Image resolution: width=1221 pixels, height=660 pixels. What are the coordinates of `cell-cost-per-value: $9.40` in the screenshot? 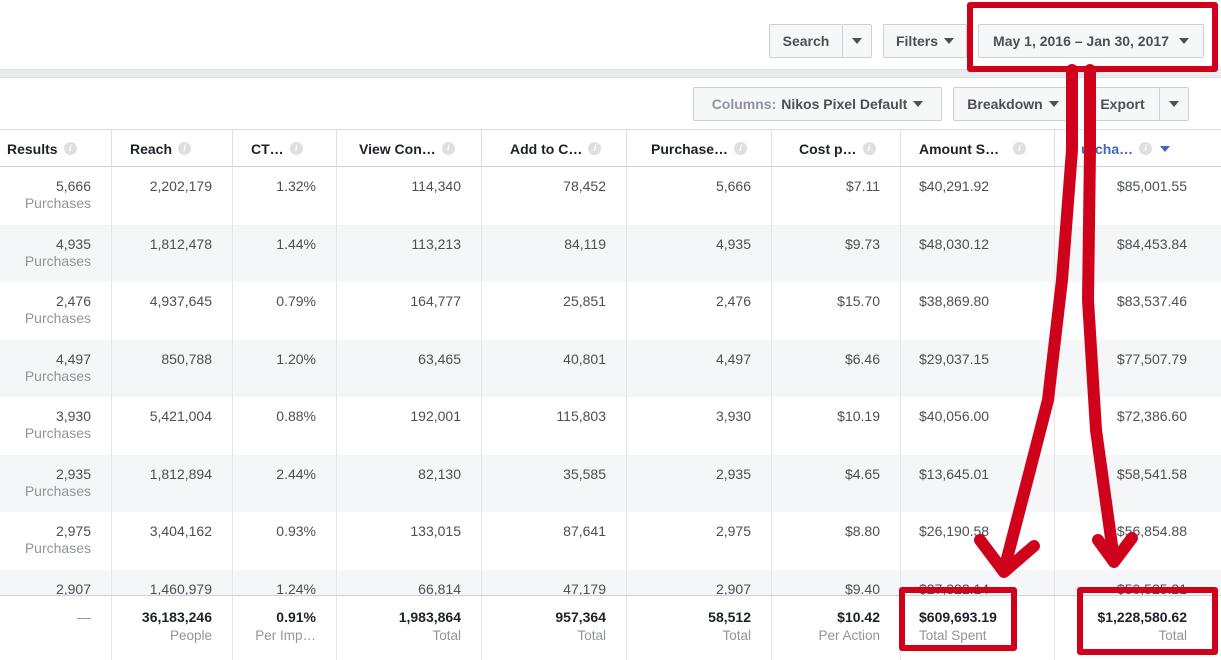 It's located at (862, 588).